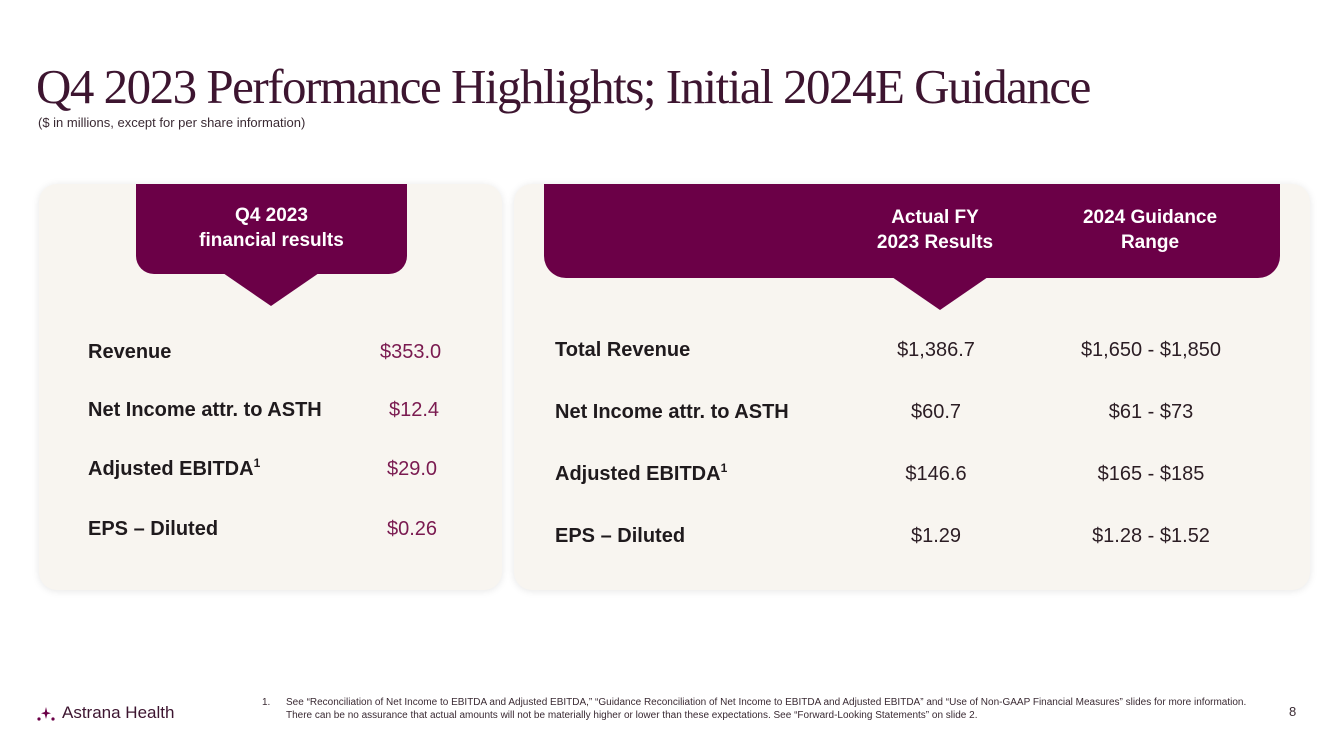  Describe the element at coordinates (1151, 350) in the screenshot. I see `guidance-value: $1,650 - $1,850` at that location.